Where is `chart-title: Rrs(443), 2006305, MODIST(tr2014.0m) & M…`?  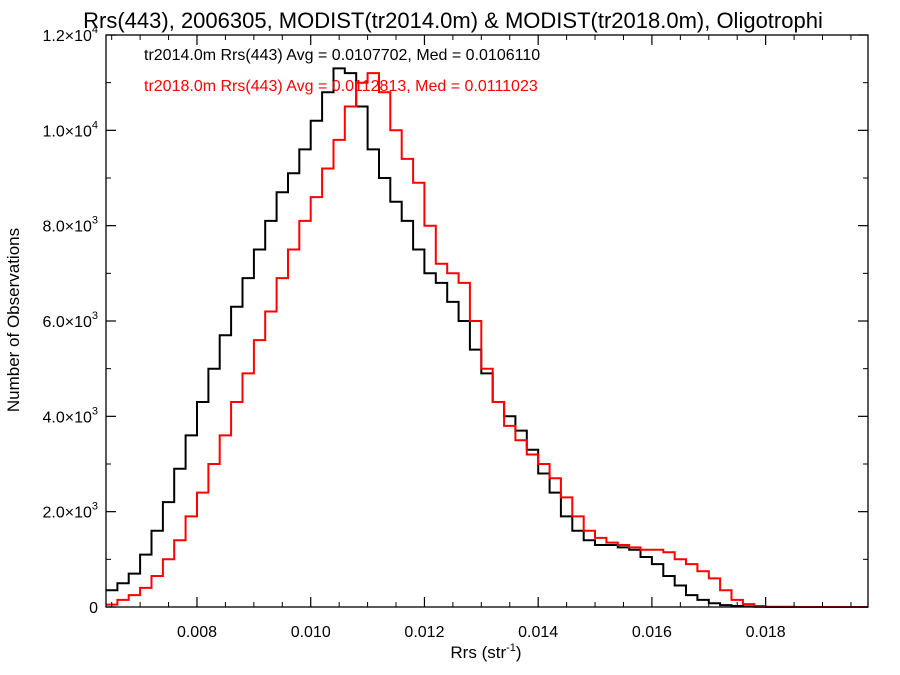 chart-title: Rrs(443), 2006305, MODIST(tr2014.0m) & M… is located at coordinates (453, 20).